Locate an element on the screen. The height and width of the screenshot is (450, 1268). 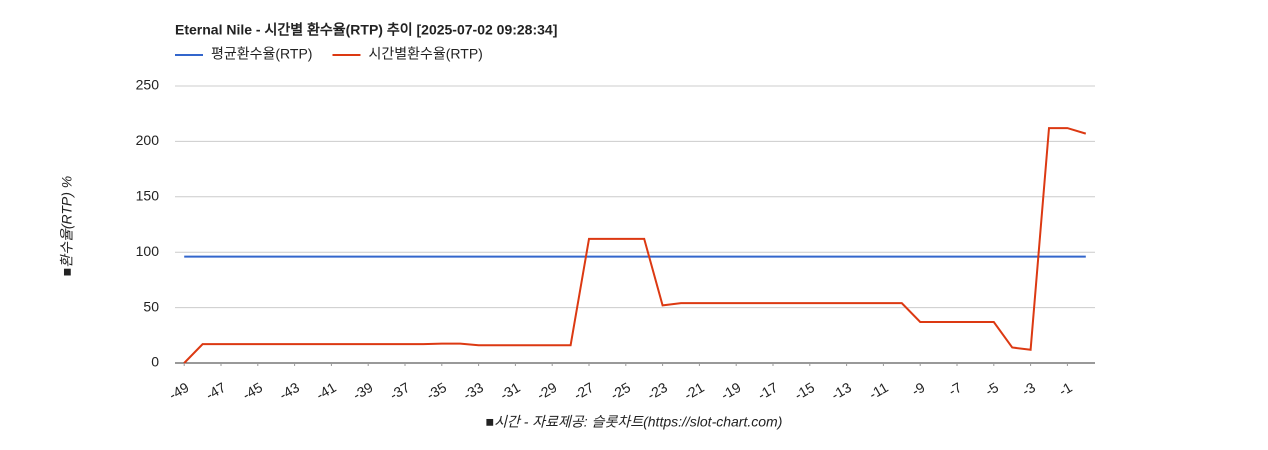
x-tick-label: -17 is located at coordinates (768, 391).